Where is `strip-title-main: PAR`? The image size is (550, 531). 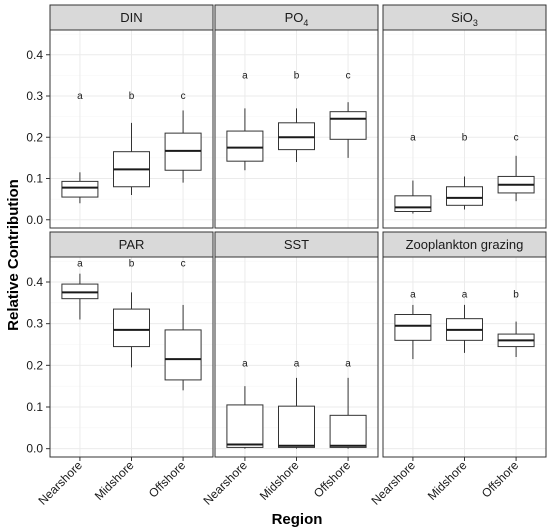 strip-title-main: PAR is located at coordinates (132, 244).